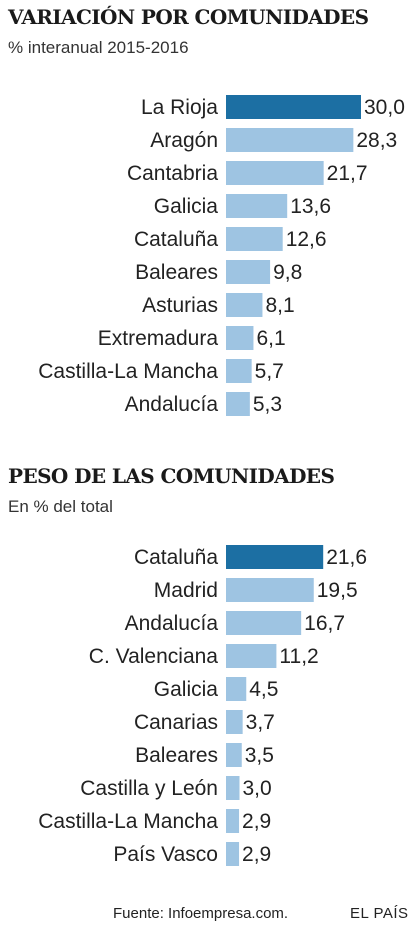  Describe the element at coordinates (176, 722) in the screenshot. I see `chart2-category-label-5: Canarias` at that location.